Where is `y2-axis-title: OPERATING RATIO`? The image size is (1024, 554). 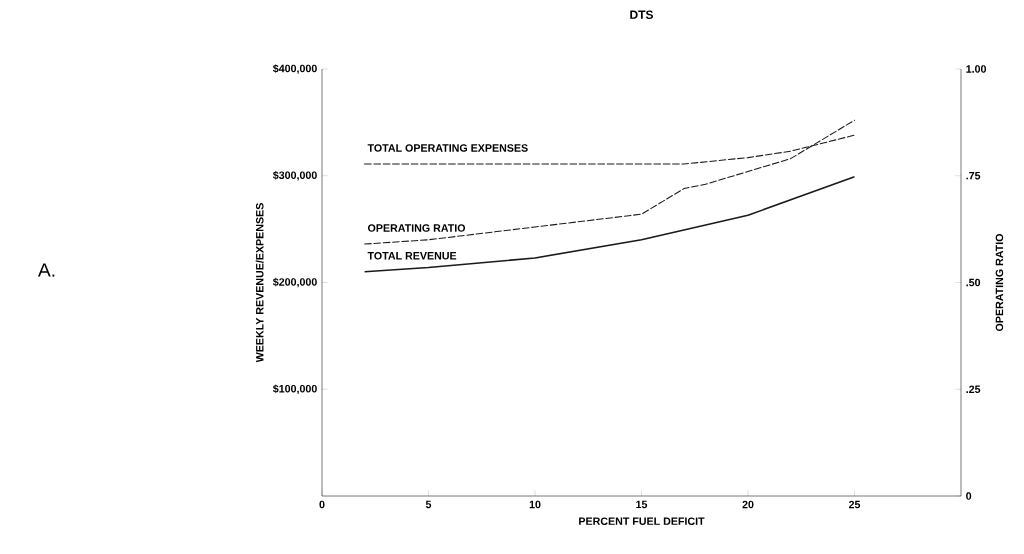
y2-axis-title: OPERATING RATIO is located at coordinates (999, 282).